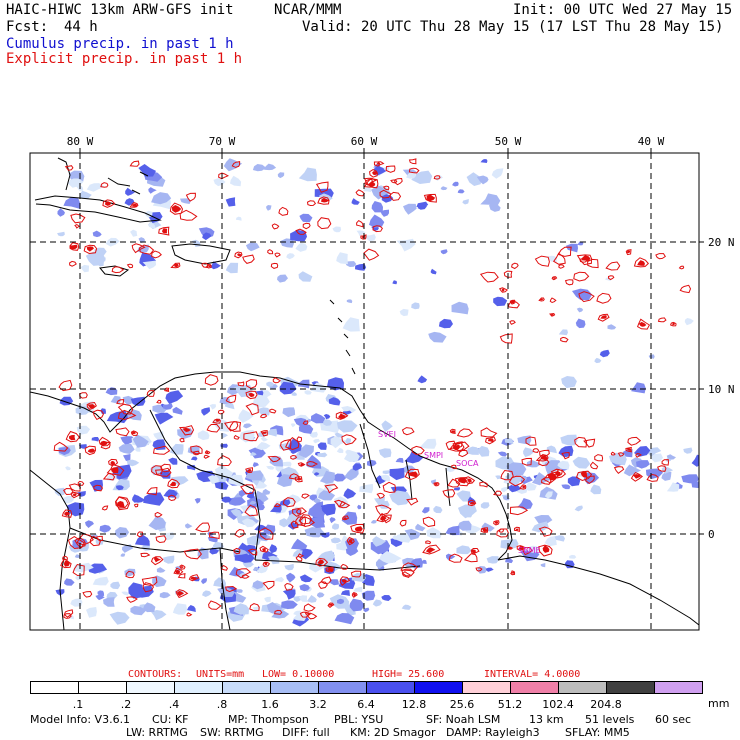 Image resolution: width=740 pixels, height=740 pixels. I want to click on organization: NCAR/MMM, so click(308, 10).